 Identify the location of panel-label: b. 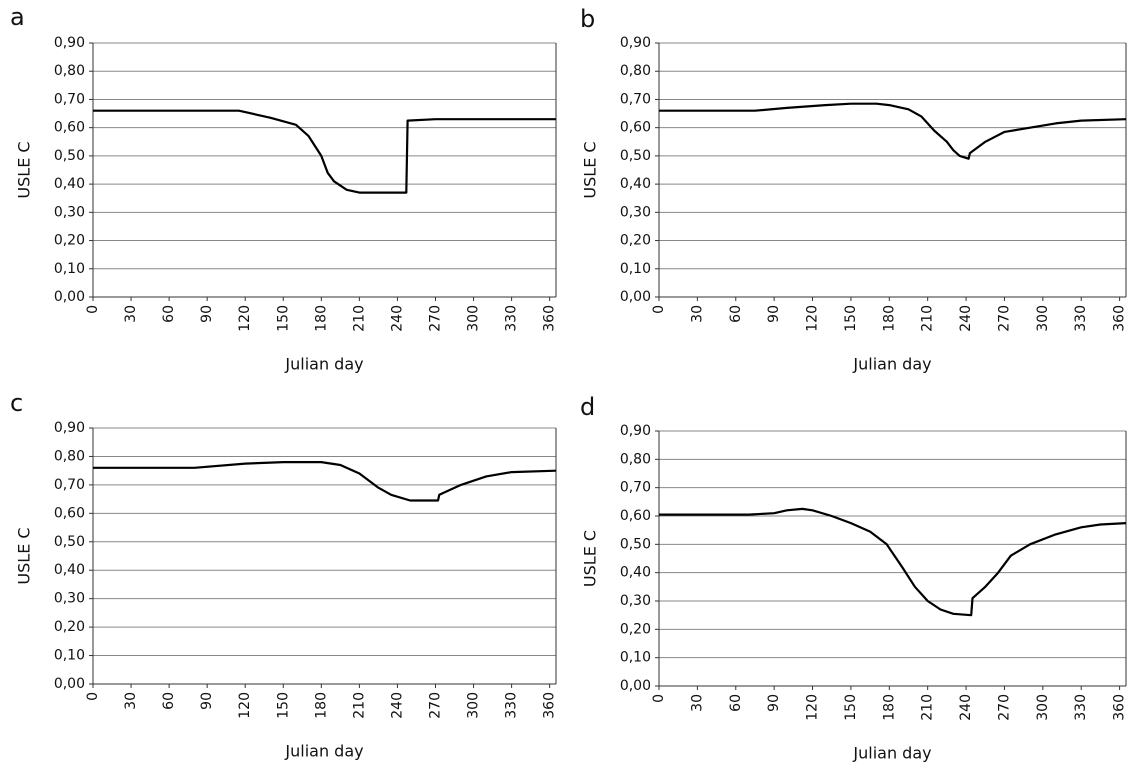
(587, 19).